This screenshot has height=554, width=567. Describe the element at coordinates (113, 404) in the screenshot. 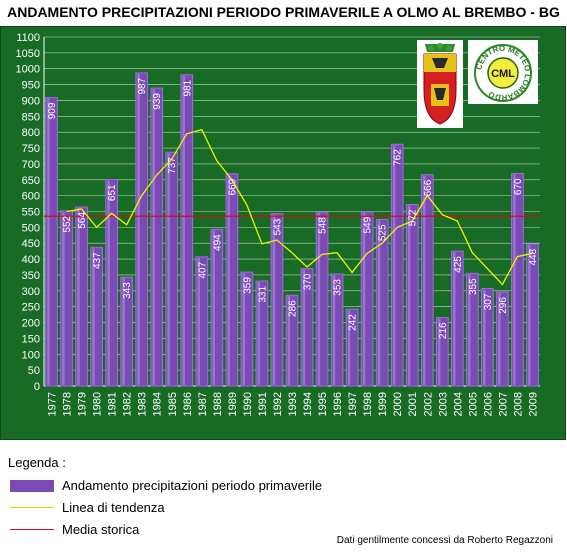

I see `x-tick-label: 1981` at that location.